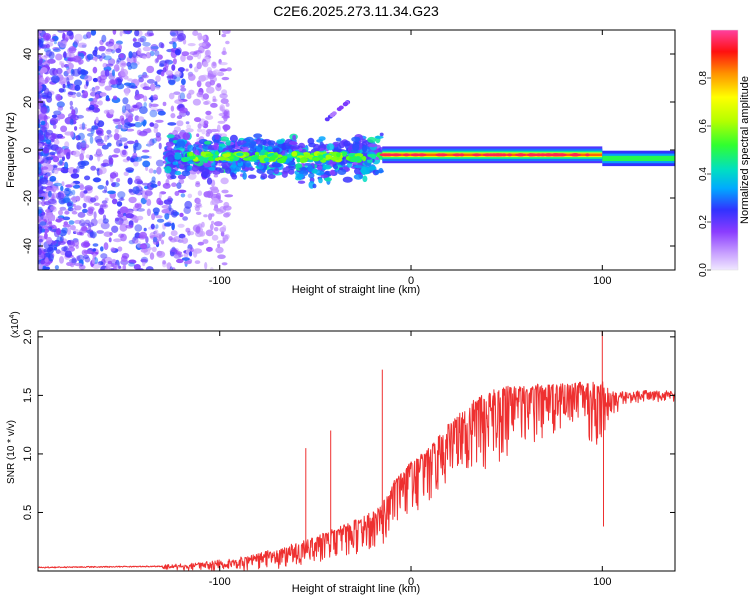 The width and height of the screenshot is (750, 600). I want to click on svg-text: (x104), so click(15, 324).